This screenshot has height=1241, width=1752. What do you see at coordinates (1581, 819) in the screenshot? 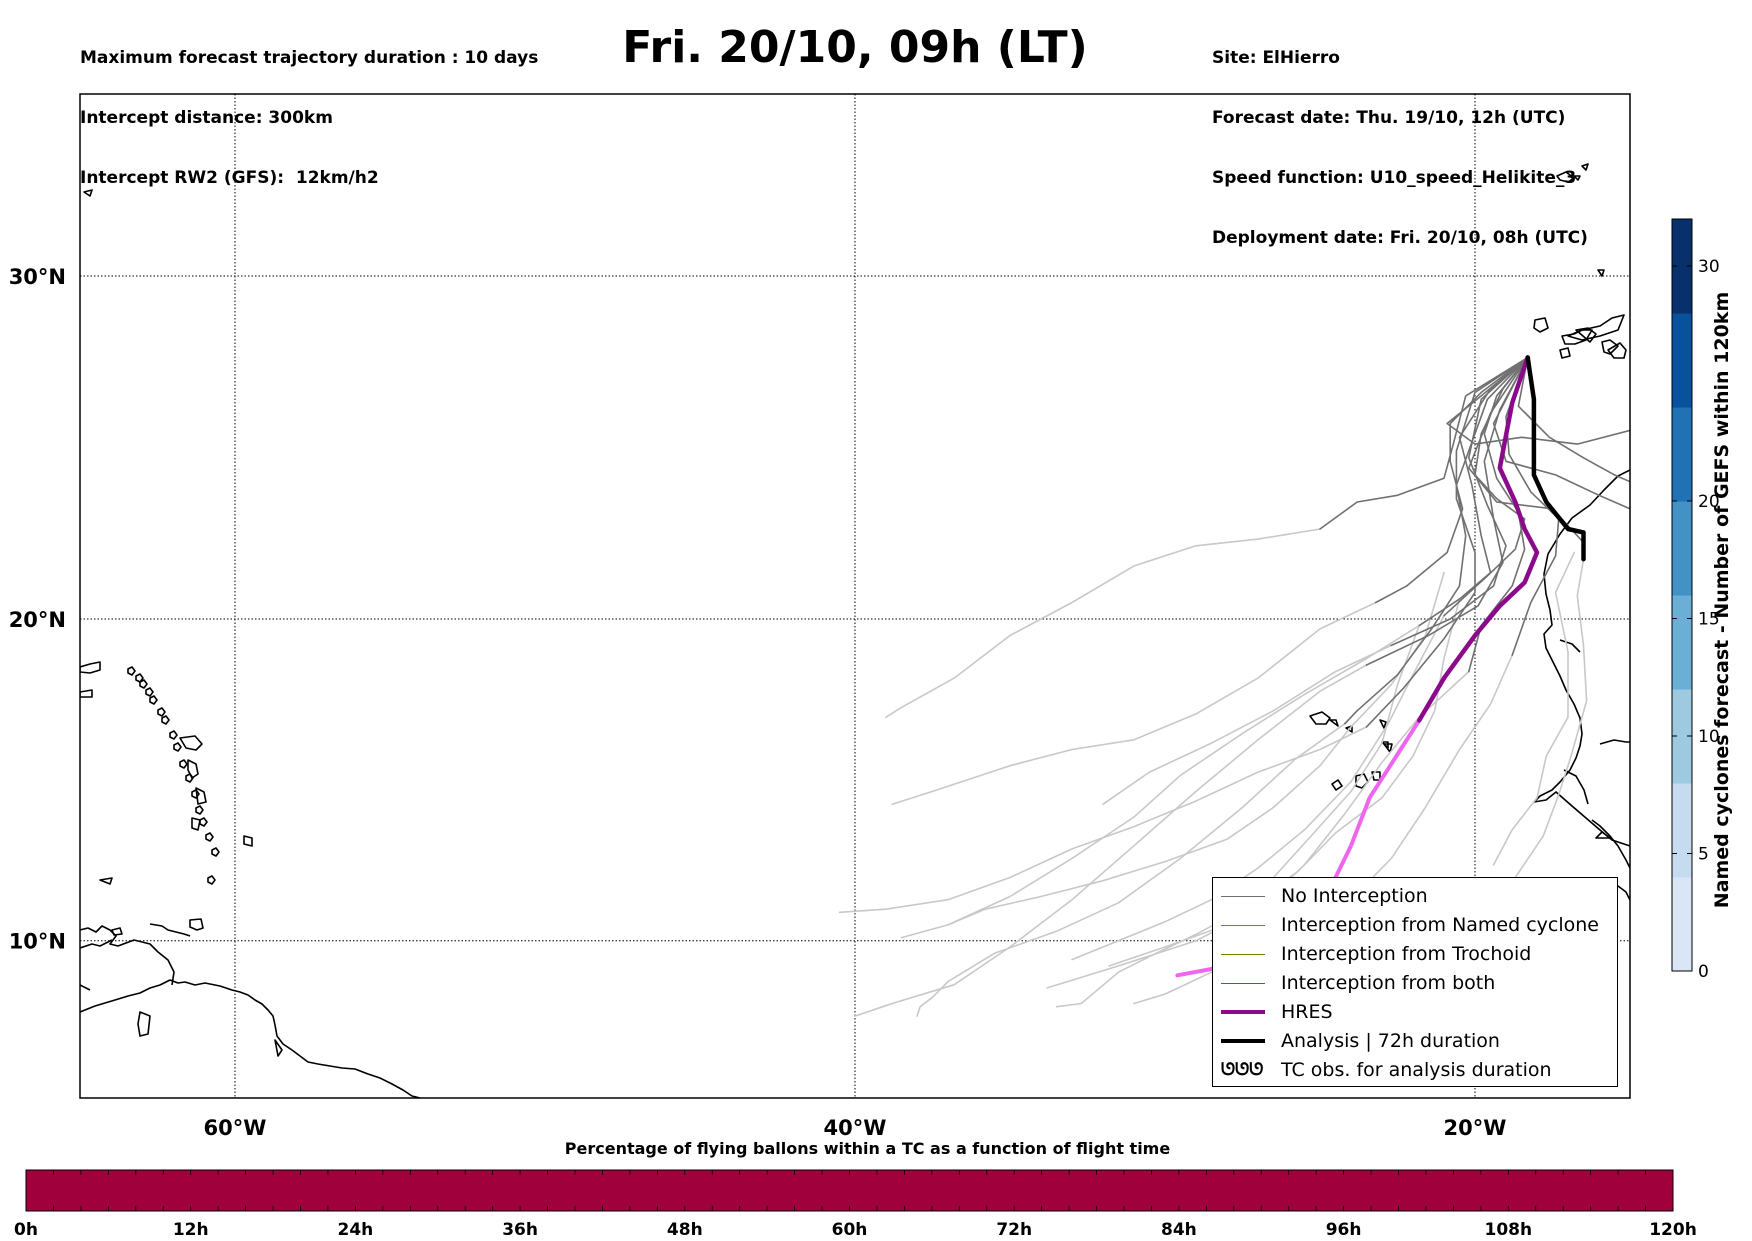
I see `africa-coastline-south` at bounding box center [1581, 819].